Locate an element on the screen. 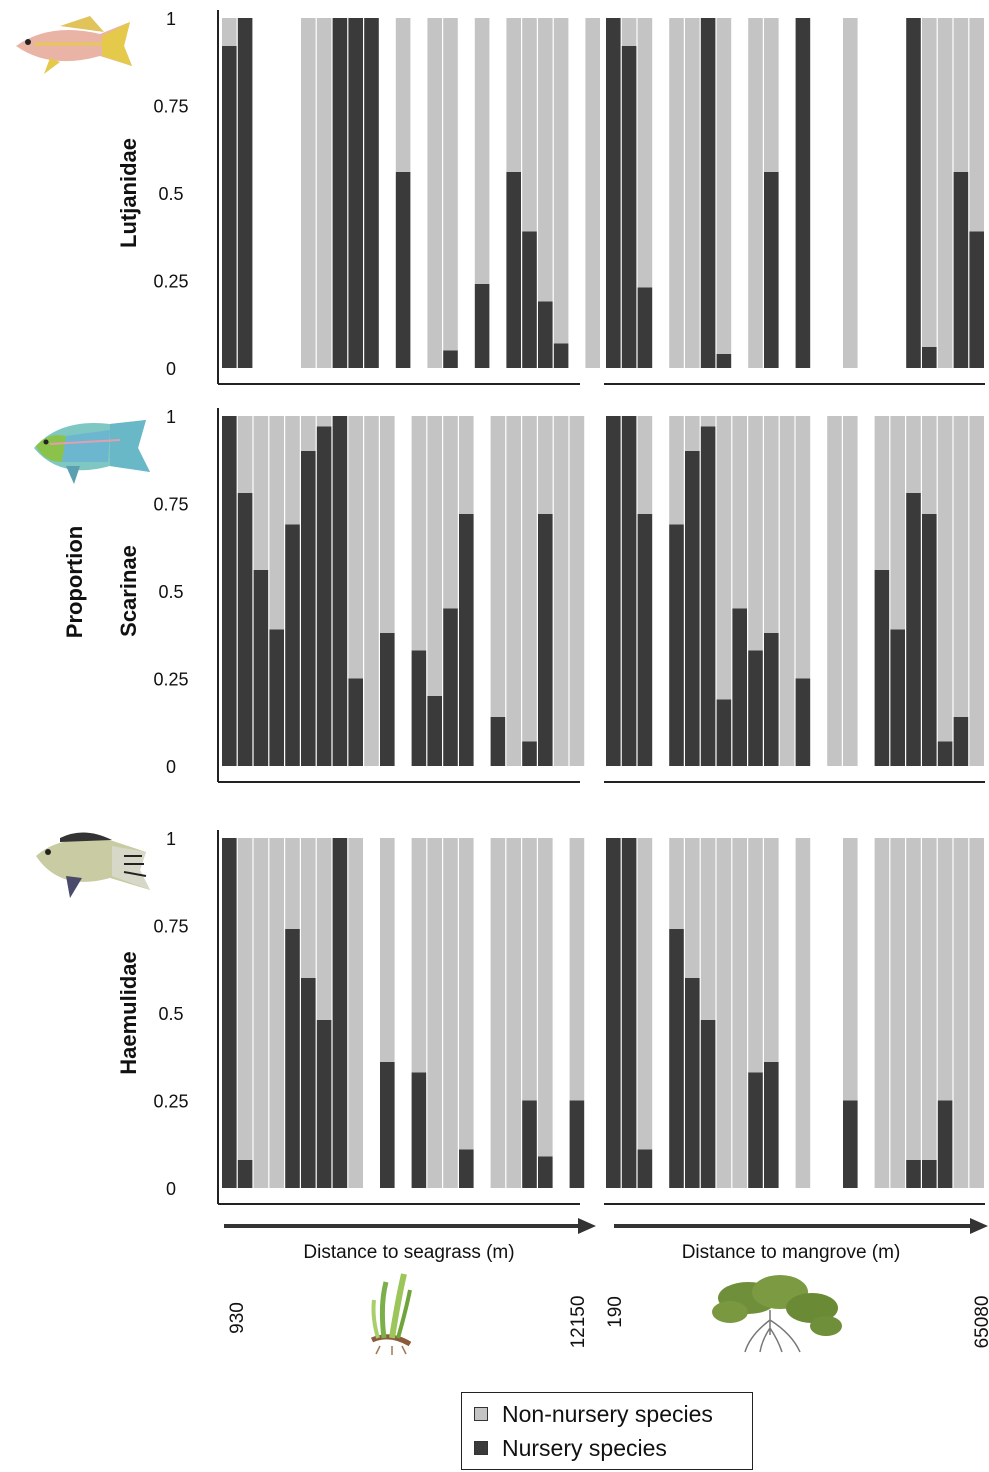 Image resolution: width=989 pixels, height=1472 pixels. family-label: Scarinae is located at coordinates (128, 591).